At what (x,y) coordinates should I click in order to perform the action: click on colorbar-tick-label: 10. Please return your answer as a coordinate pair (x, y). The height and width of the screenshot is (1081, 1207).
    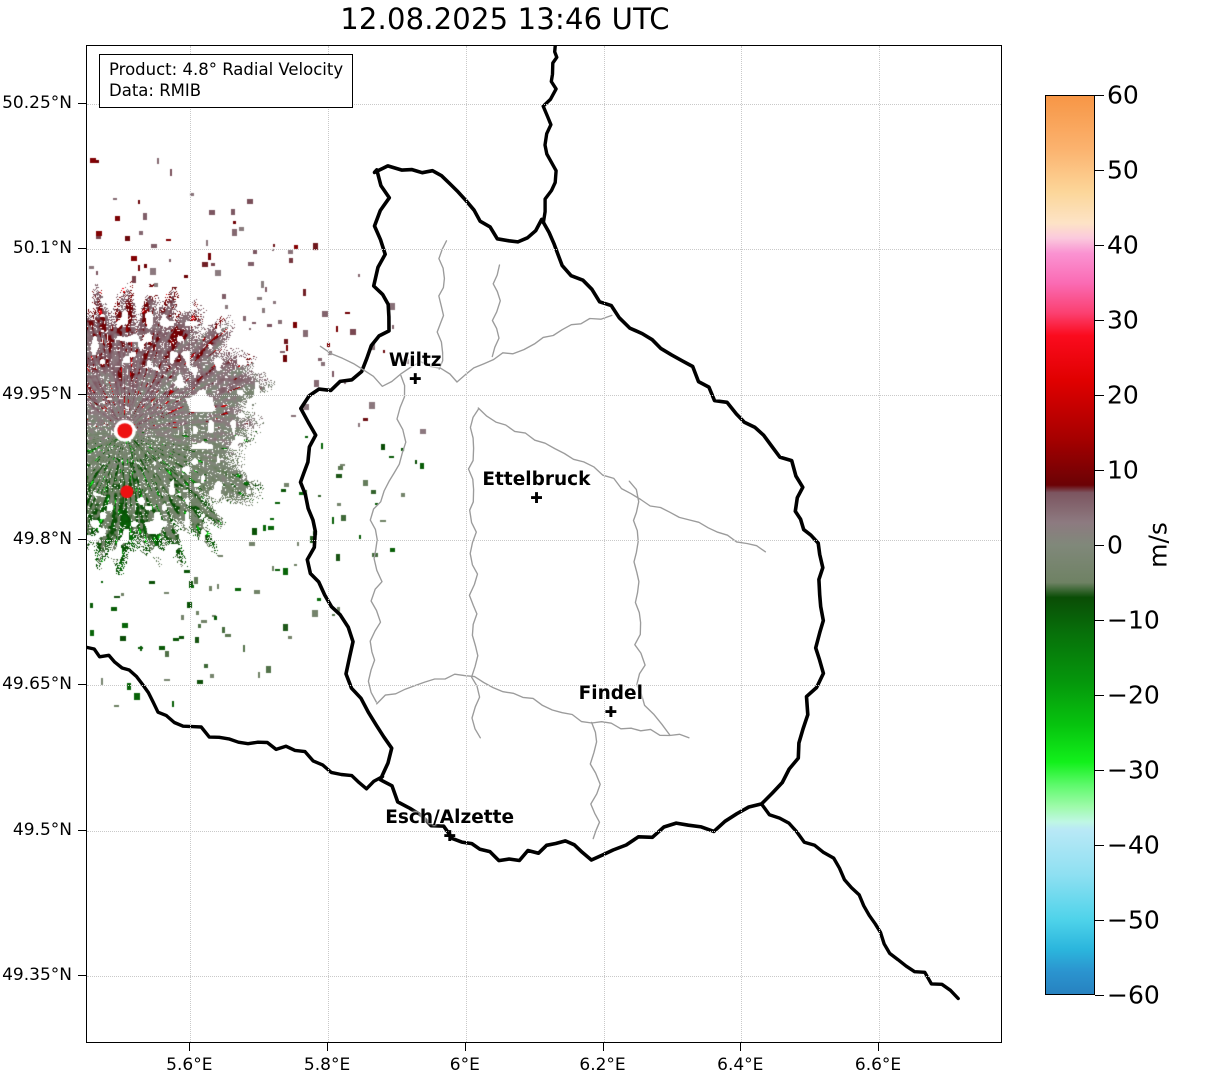
    Looking at the image, I should click on (1123, 470).